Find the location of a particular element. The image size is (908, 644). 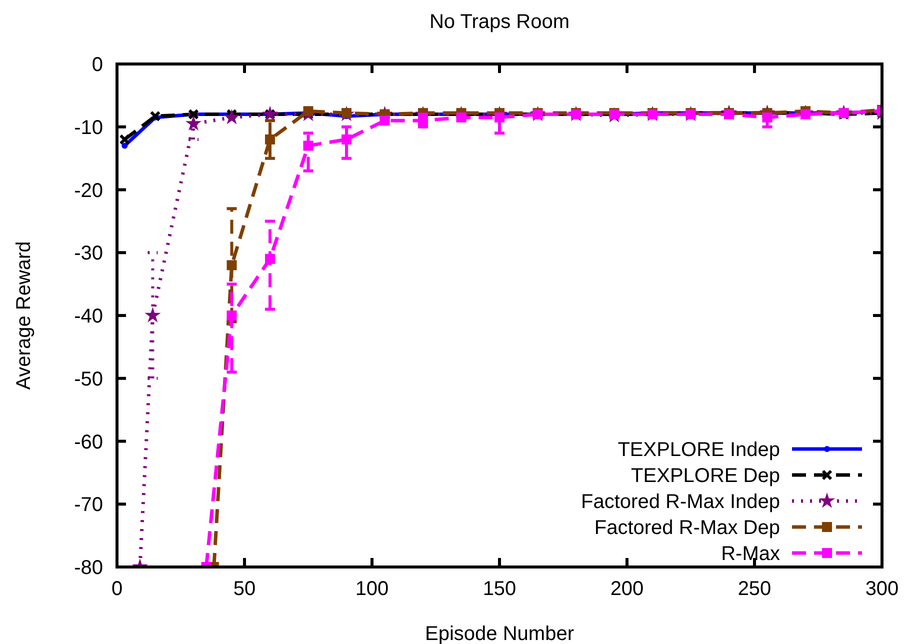

y-tick-label: -80 is located at coordinates (88, 568).